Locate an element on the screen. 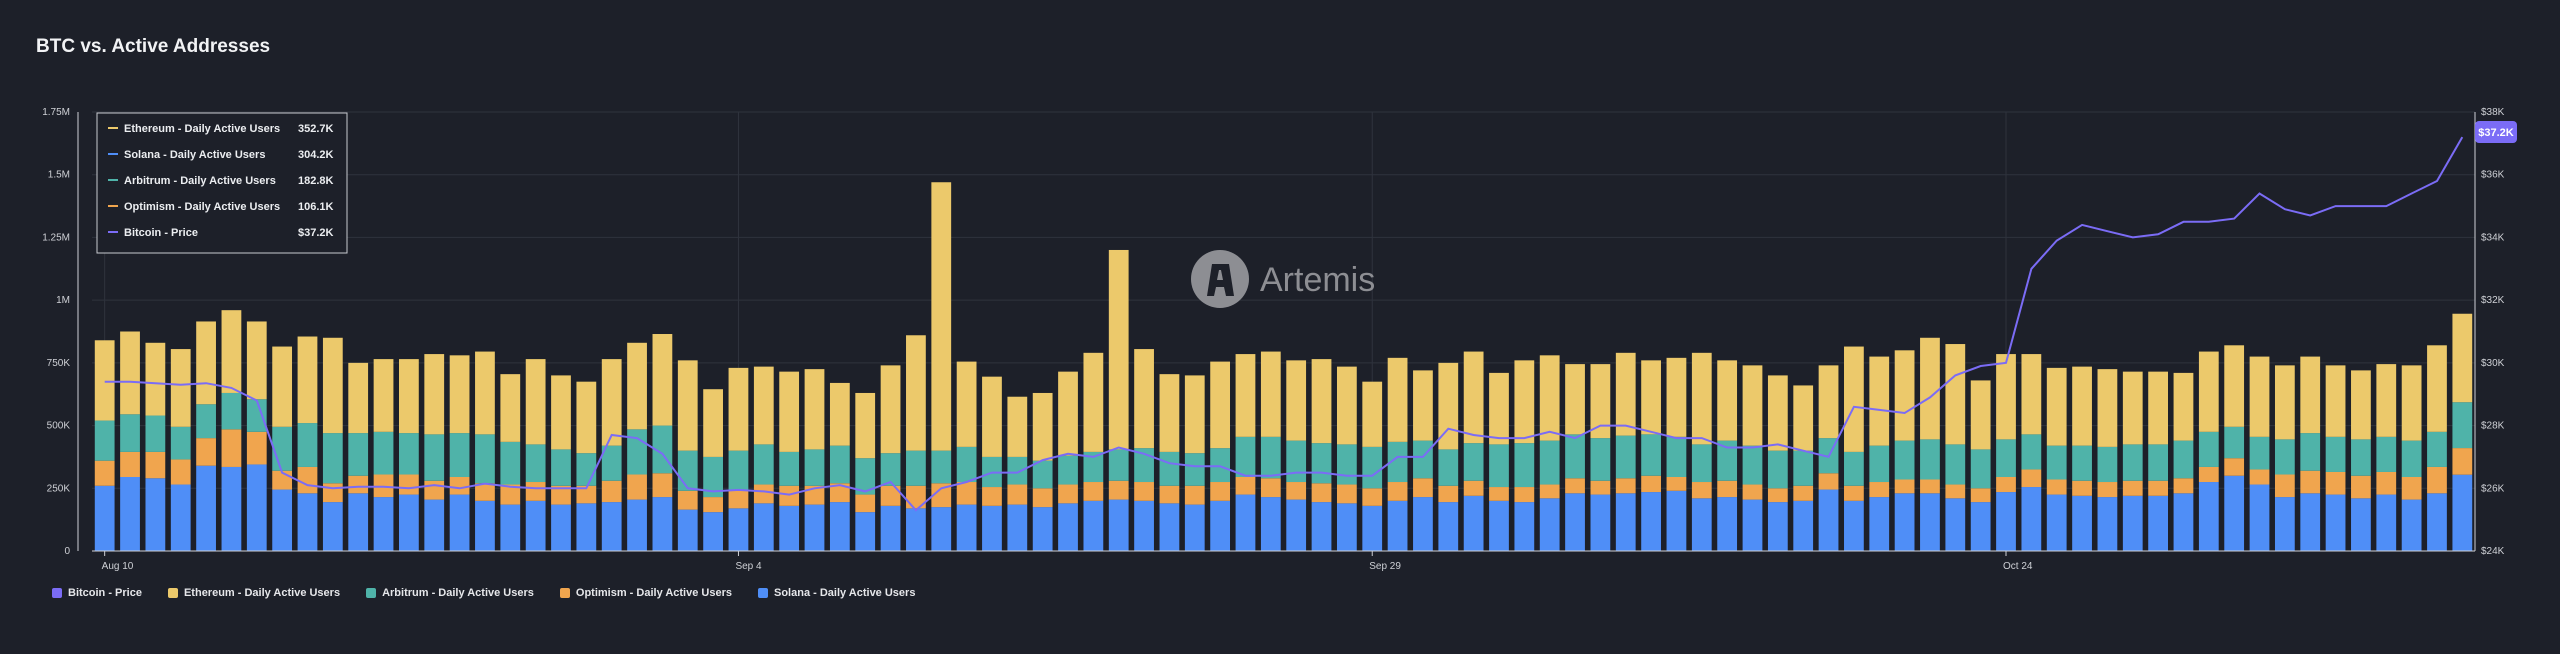 The height and width of the screenshot is (654, 2560). y-right-tick-label: $36K is located at coordinates (2493, 175).